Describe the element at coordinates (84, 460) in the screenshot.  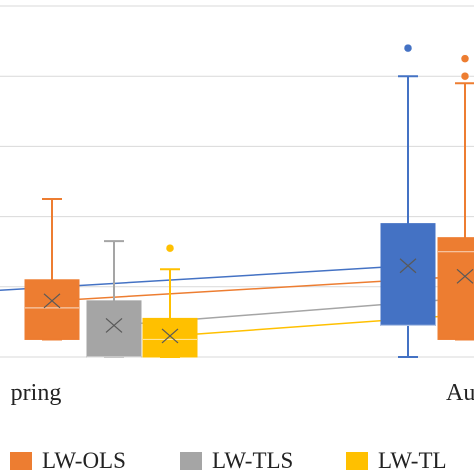
I see `legend-label: LW-OLS` at that location.